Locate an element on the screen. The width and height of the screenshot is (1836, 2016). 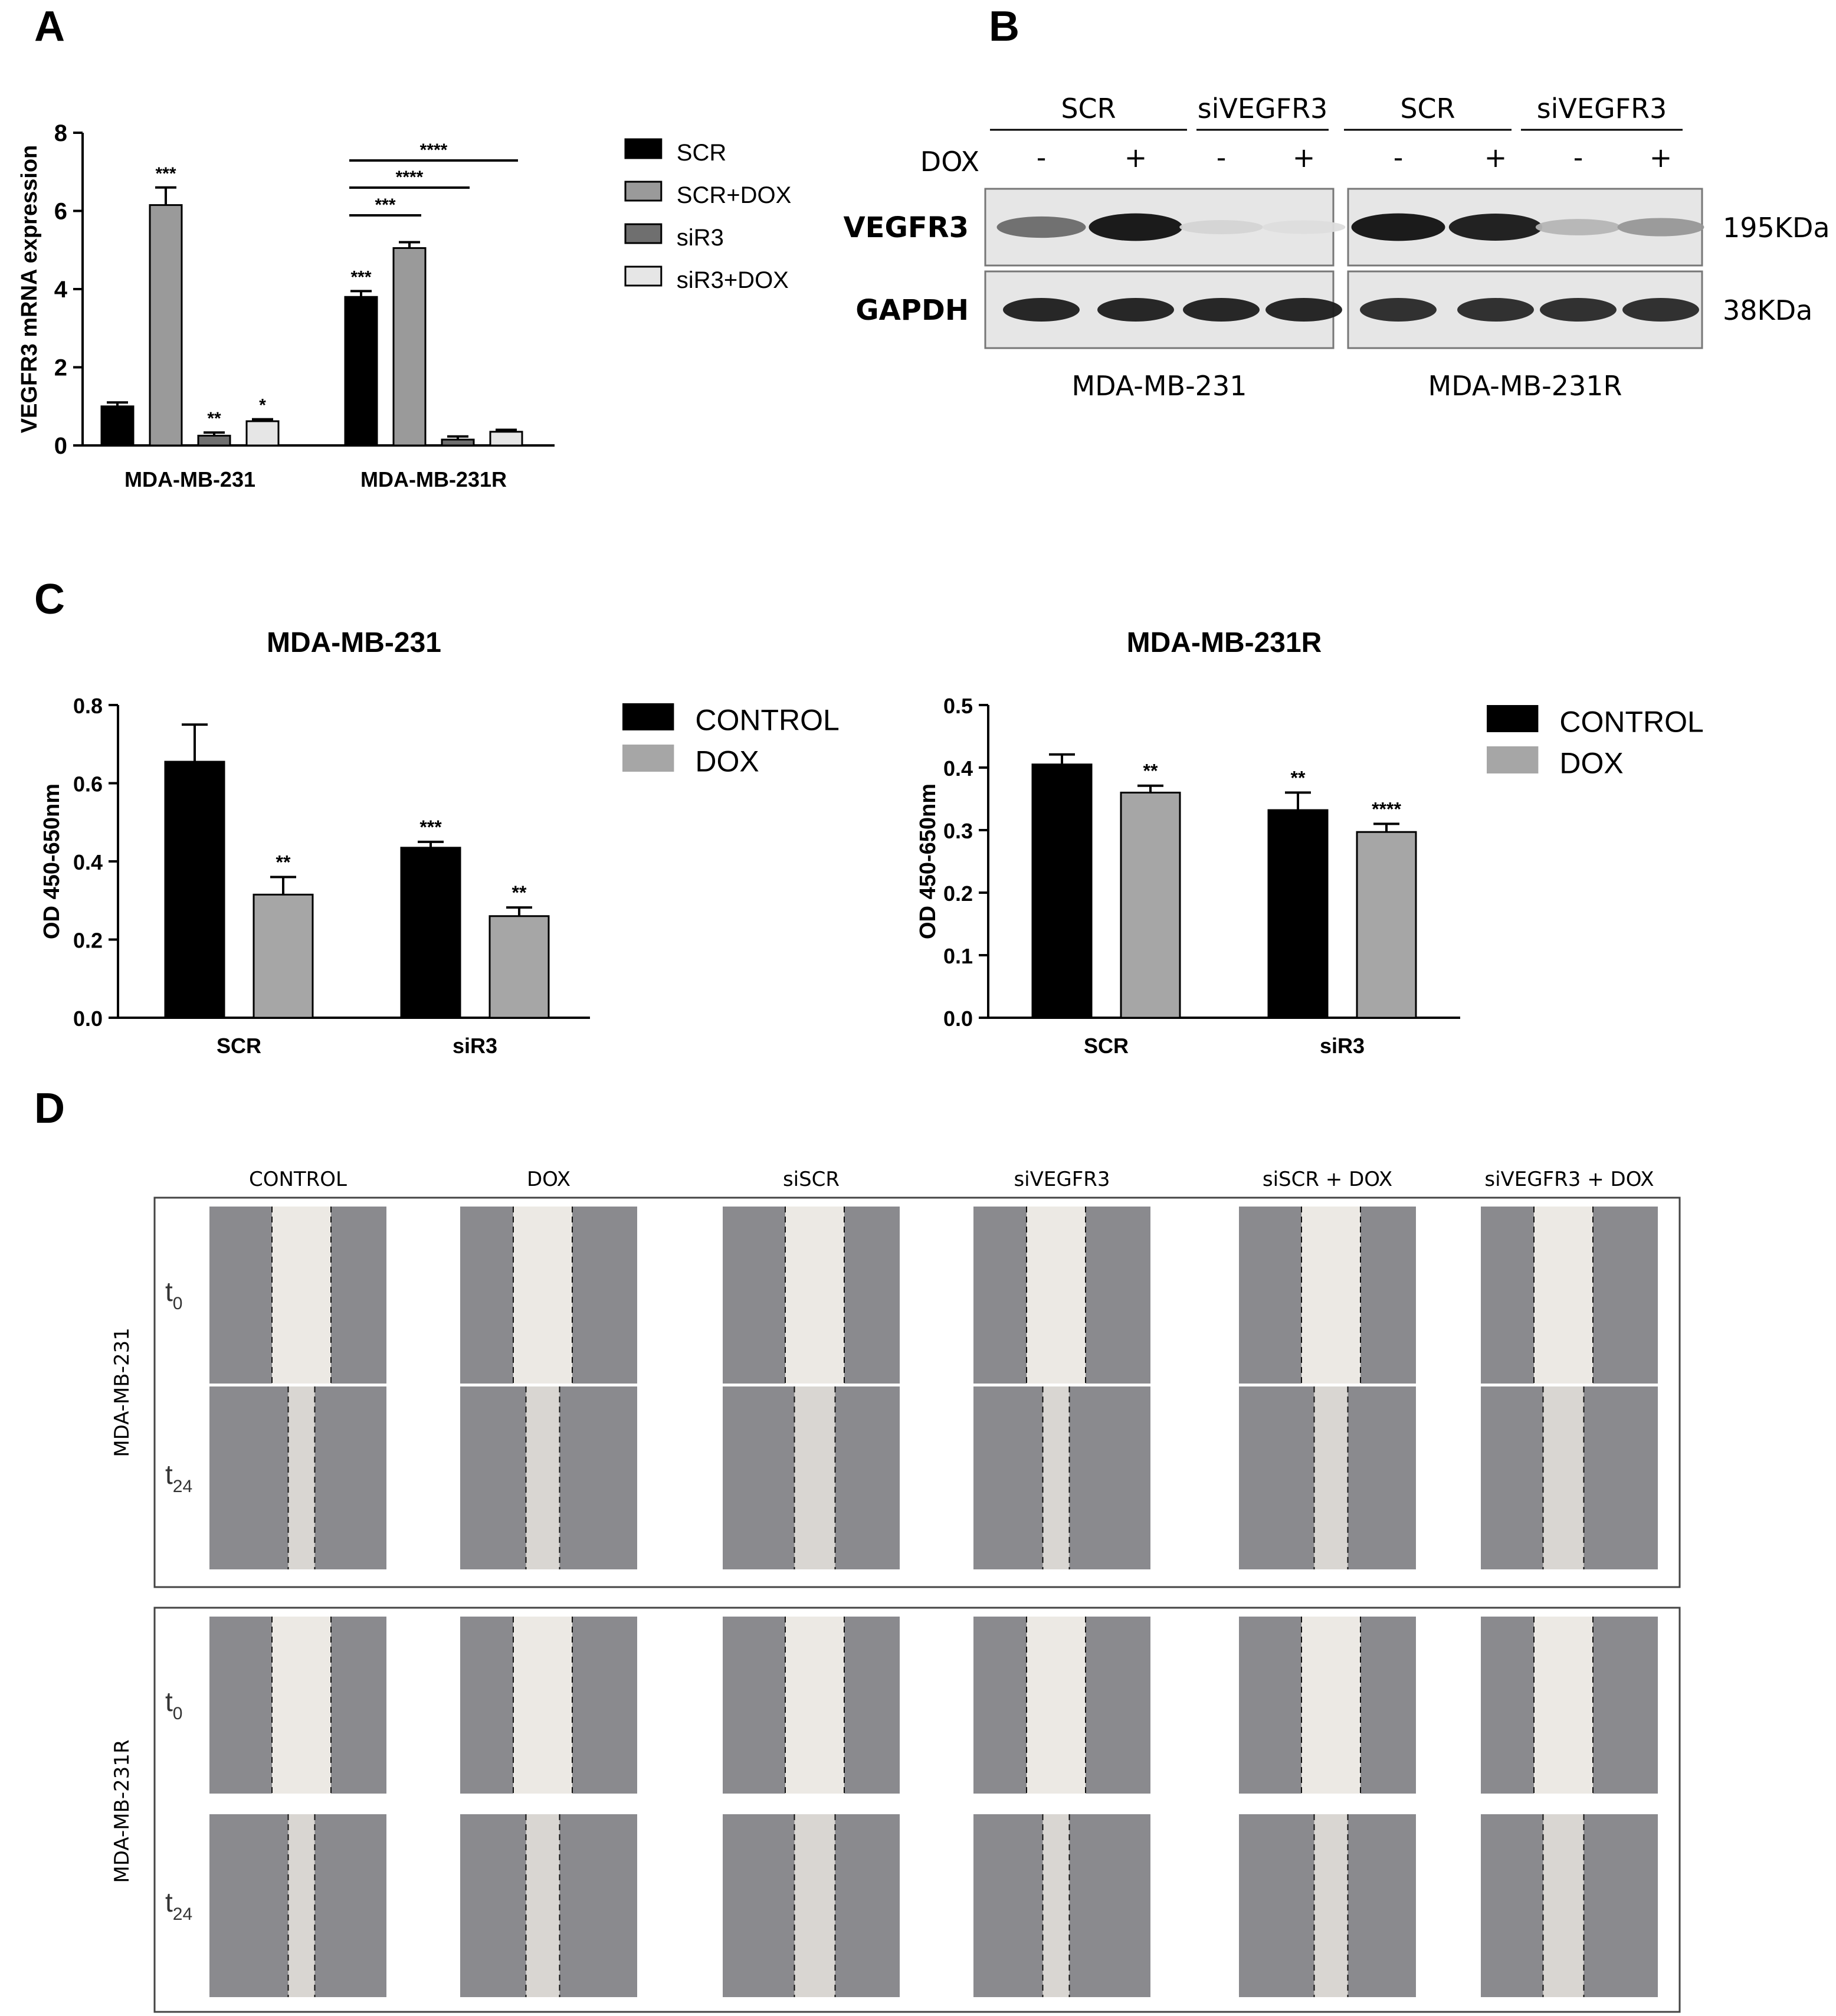
scratch-column-label: siVEGFR3 is located at coordinates (1062, 1179).